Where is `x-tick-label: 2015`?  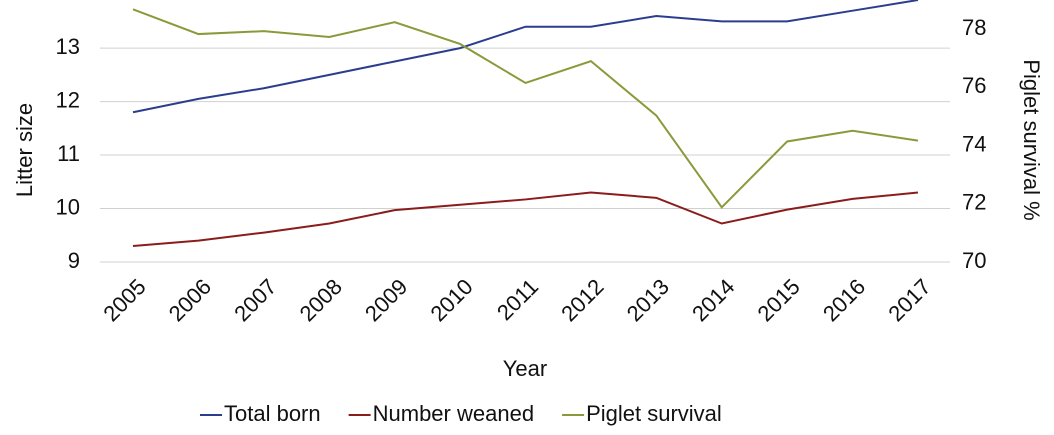
x-tick-label: 2015 is located at coordinates (779, 300).